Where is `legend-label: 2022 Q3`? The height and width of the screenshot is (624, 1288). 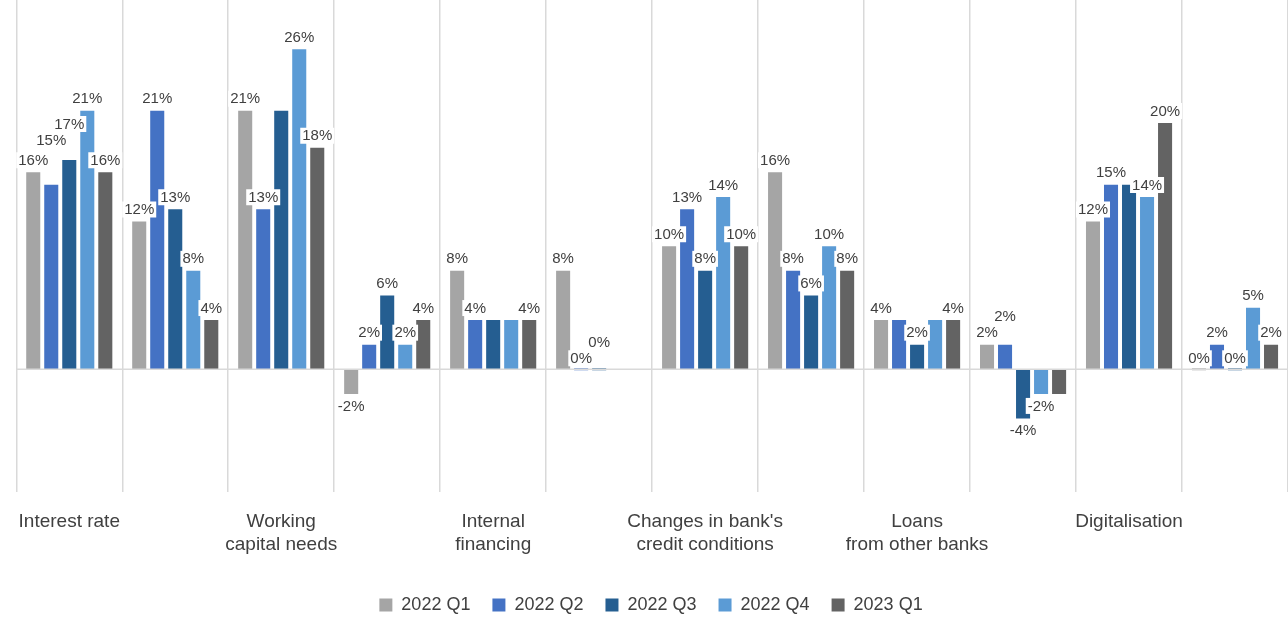 legend-label: 2022 Q3 is located at coordinates (662, 603).